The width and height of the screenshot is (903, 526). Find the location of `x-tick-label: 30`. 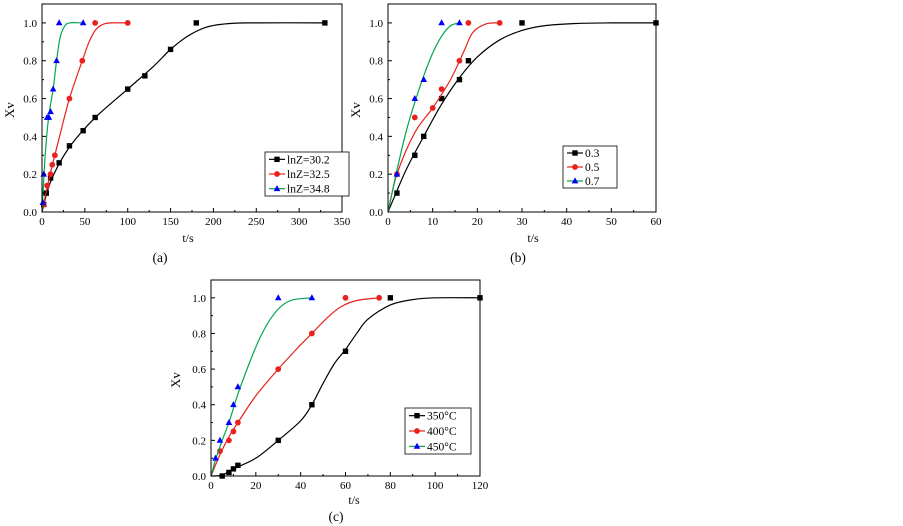

x-tick-label: 30 is located at coordinates (523, 222).